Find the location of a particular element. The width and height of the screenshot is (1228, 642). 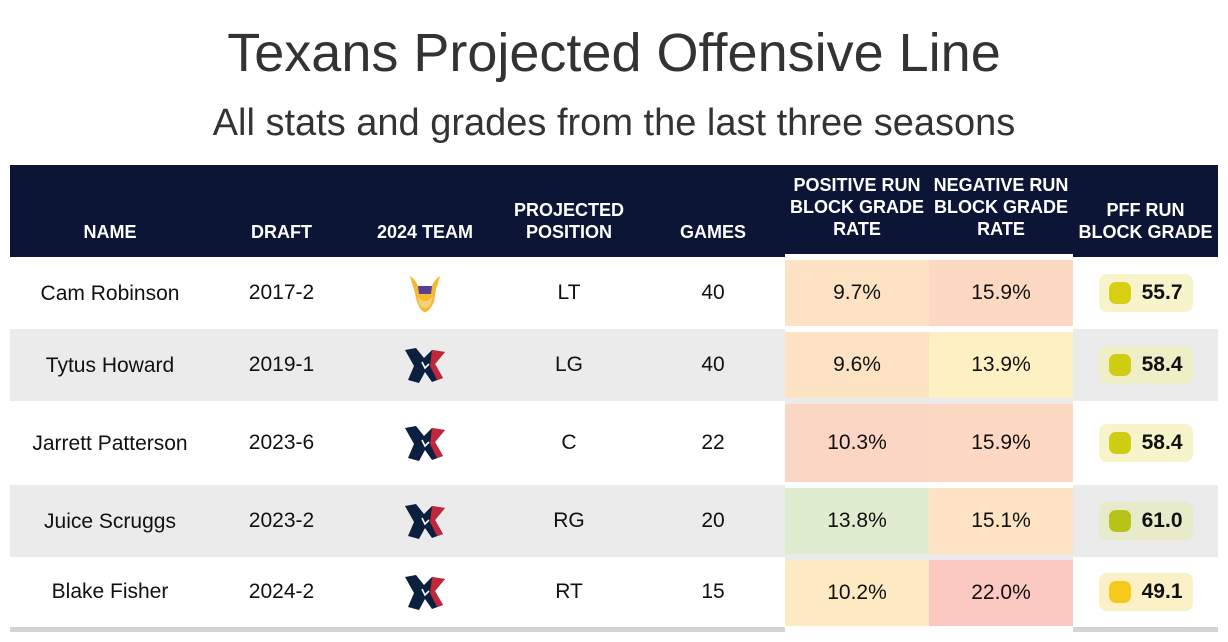

draft-cell: 2017-2 is located at coordinates (281, 292).